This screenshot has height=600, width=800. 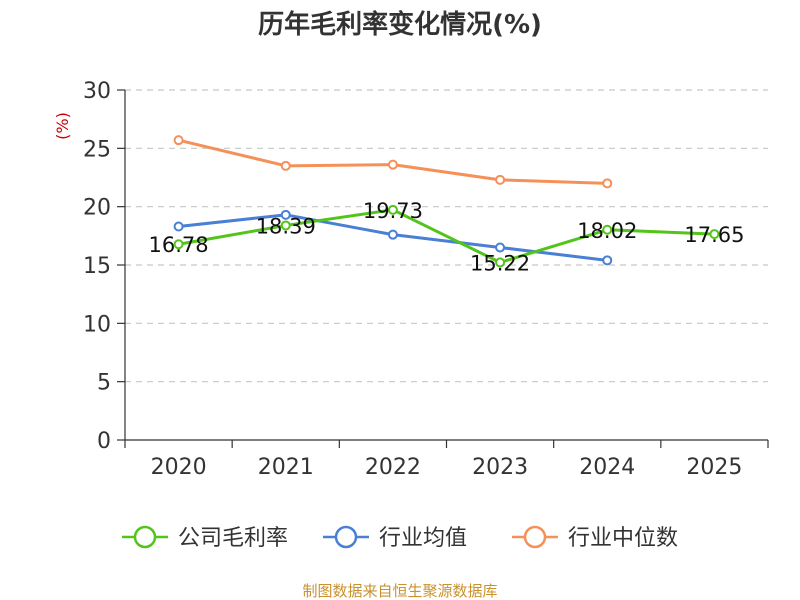 I want to click on chart-title: 历年毛利率变化情况(%), so click(x=400, y=24).